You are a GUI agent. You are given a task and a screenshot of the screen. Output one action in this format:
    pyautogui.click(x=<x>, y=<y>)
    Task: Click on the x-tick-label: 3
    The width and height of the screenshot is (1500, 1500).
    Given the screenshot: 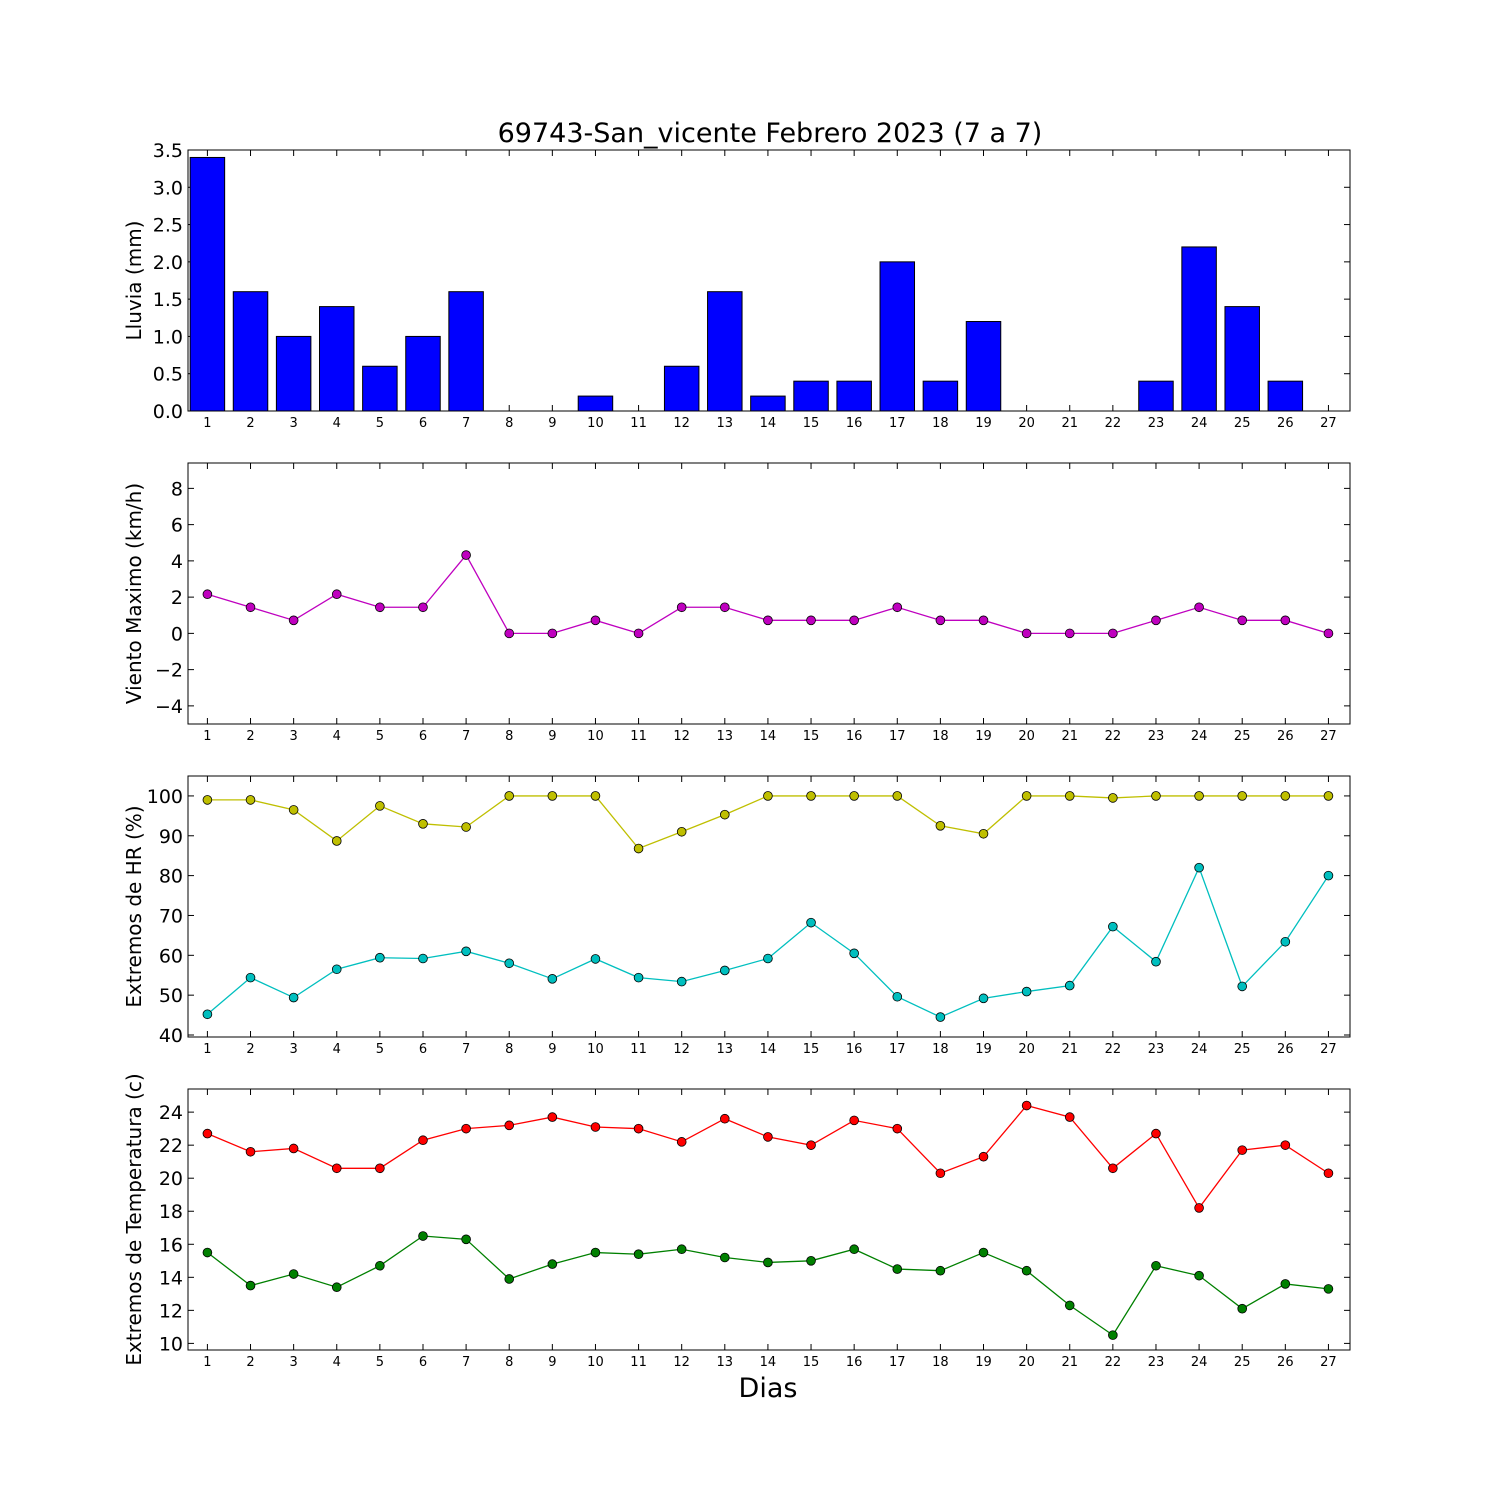 What is the action you would take?
    pyautogui.click(x=293, y=1049)
    